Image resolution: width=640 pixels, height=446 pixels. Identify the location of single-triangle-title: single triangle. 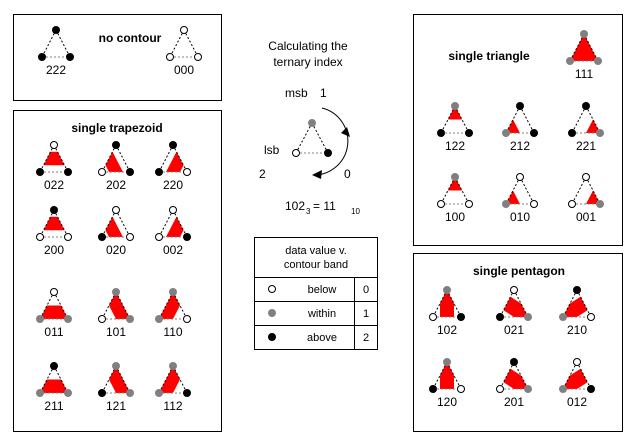
(489, 56).